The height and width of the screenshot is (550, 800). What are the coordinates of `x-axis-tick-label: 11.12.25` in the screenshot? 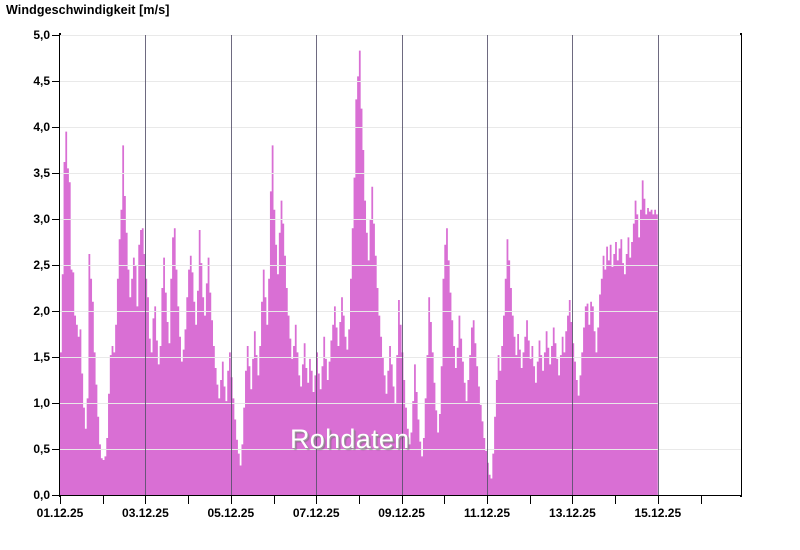 It's located at (487, 513).